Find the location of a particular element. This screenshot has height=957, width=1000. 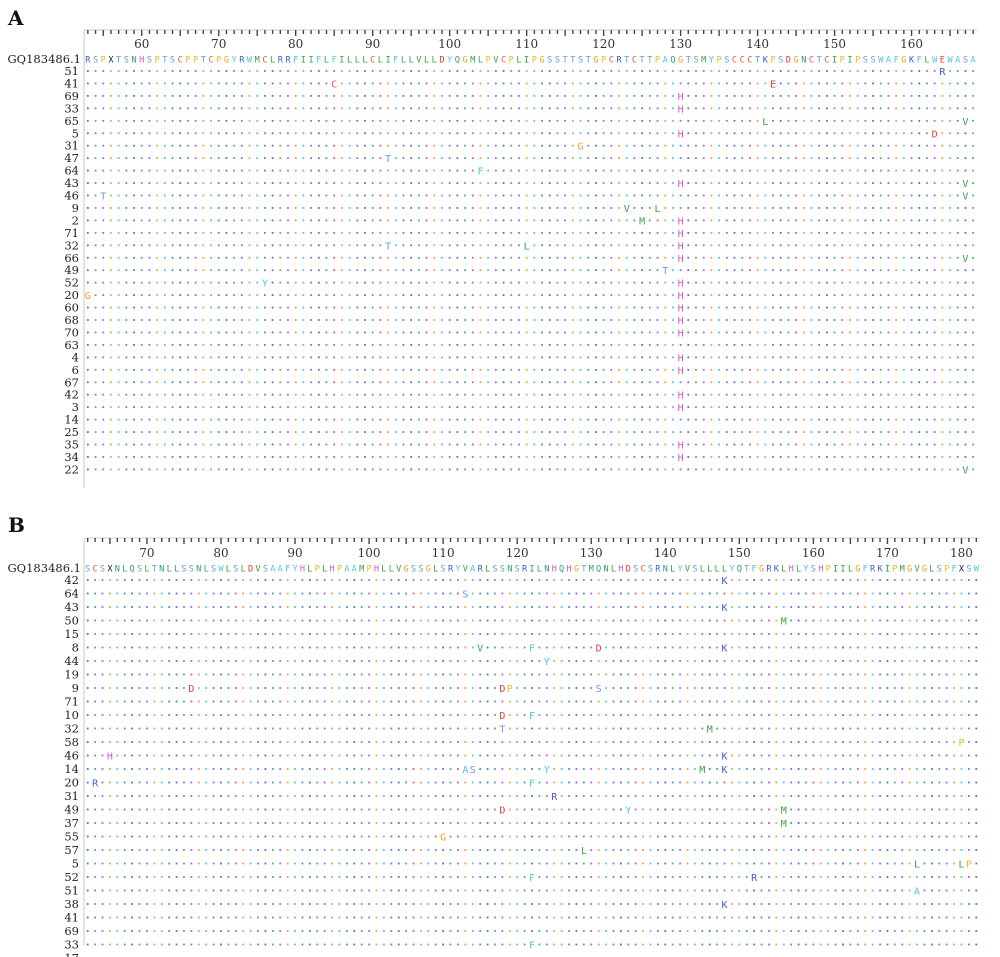

reference-residue: V is located at coordinates (398, 570).